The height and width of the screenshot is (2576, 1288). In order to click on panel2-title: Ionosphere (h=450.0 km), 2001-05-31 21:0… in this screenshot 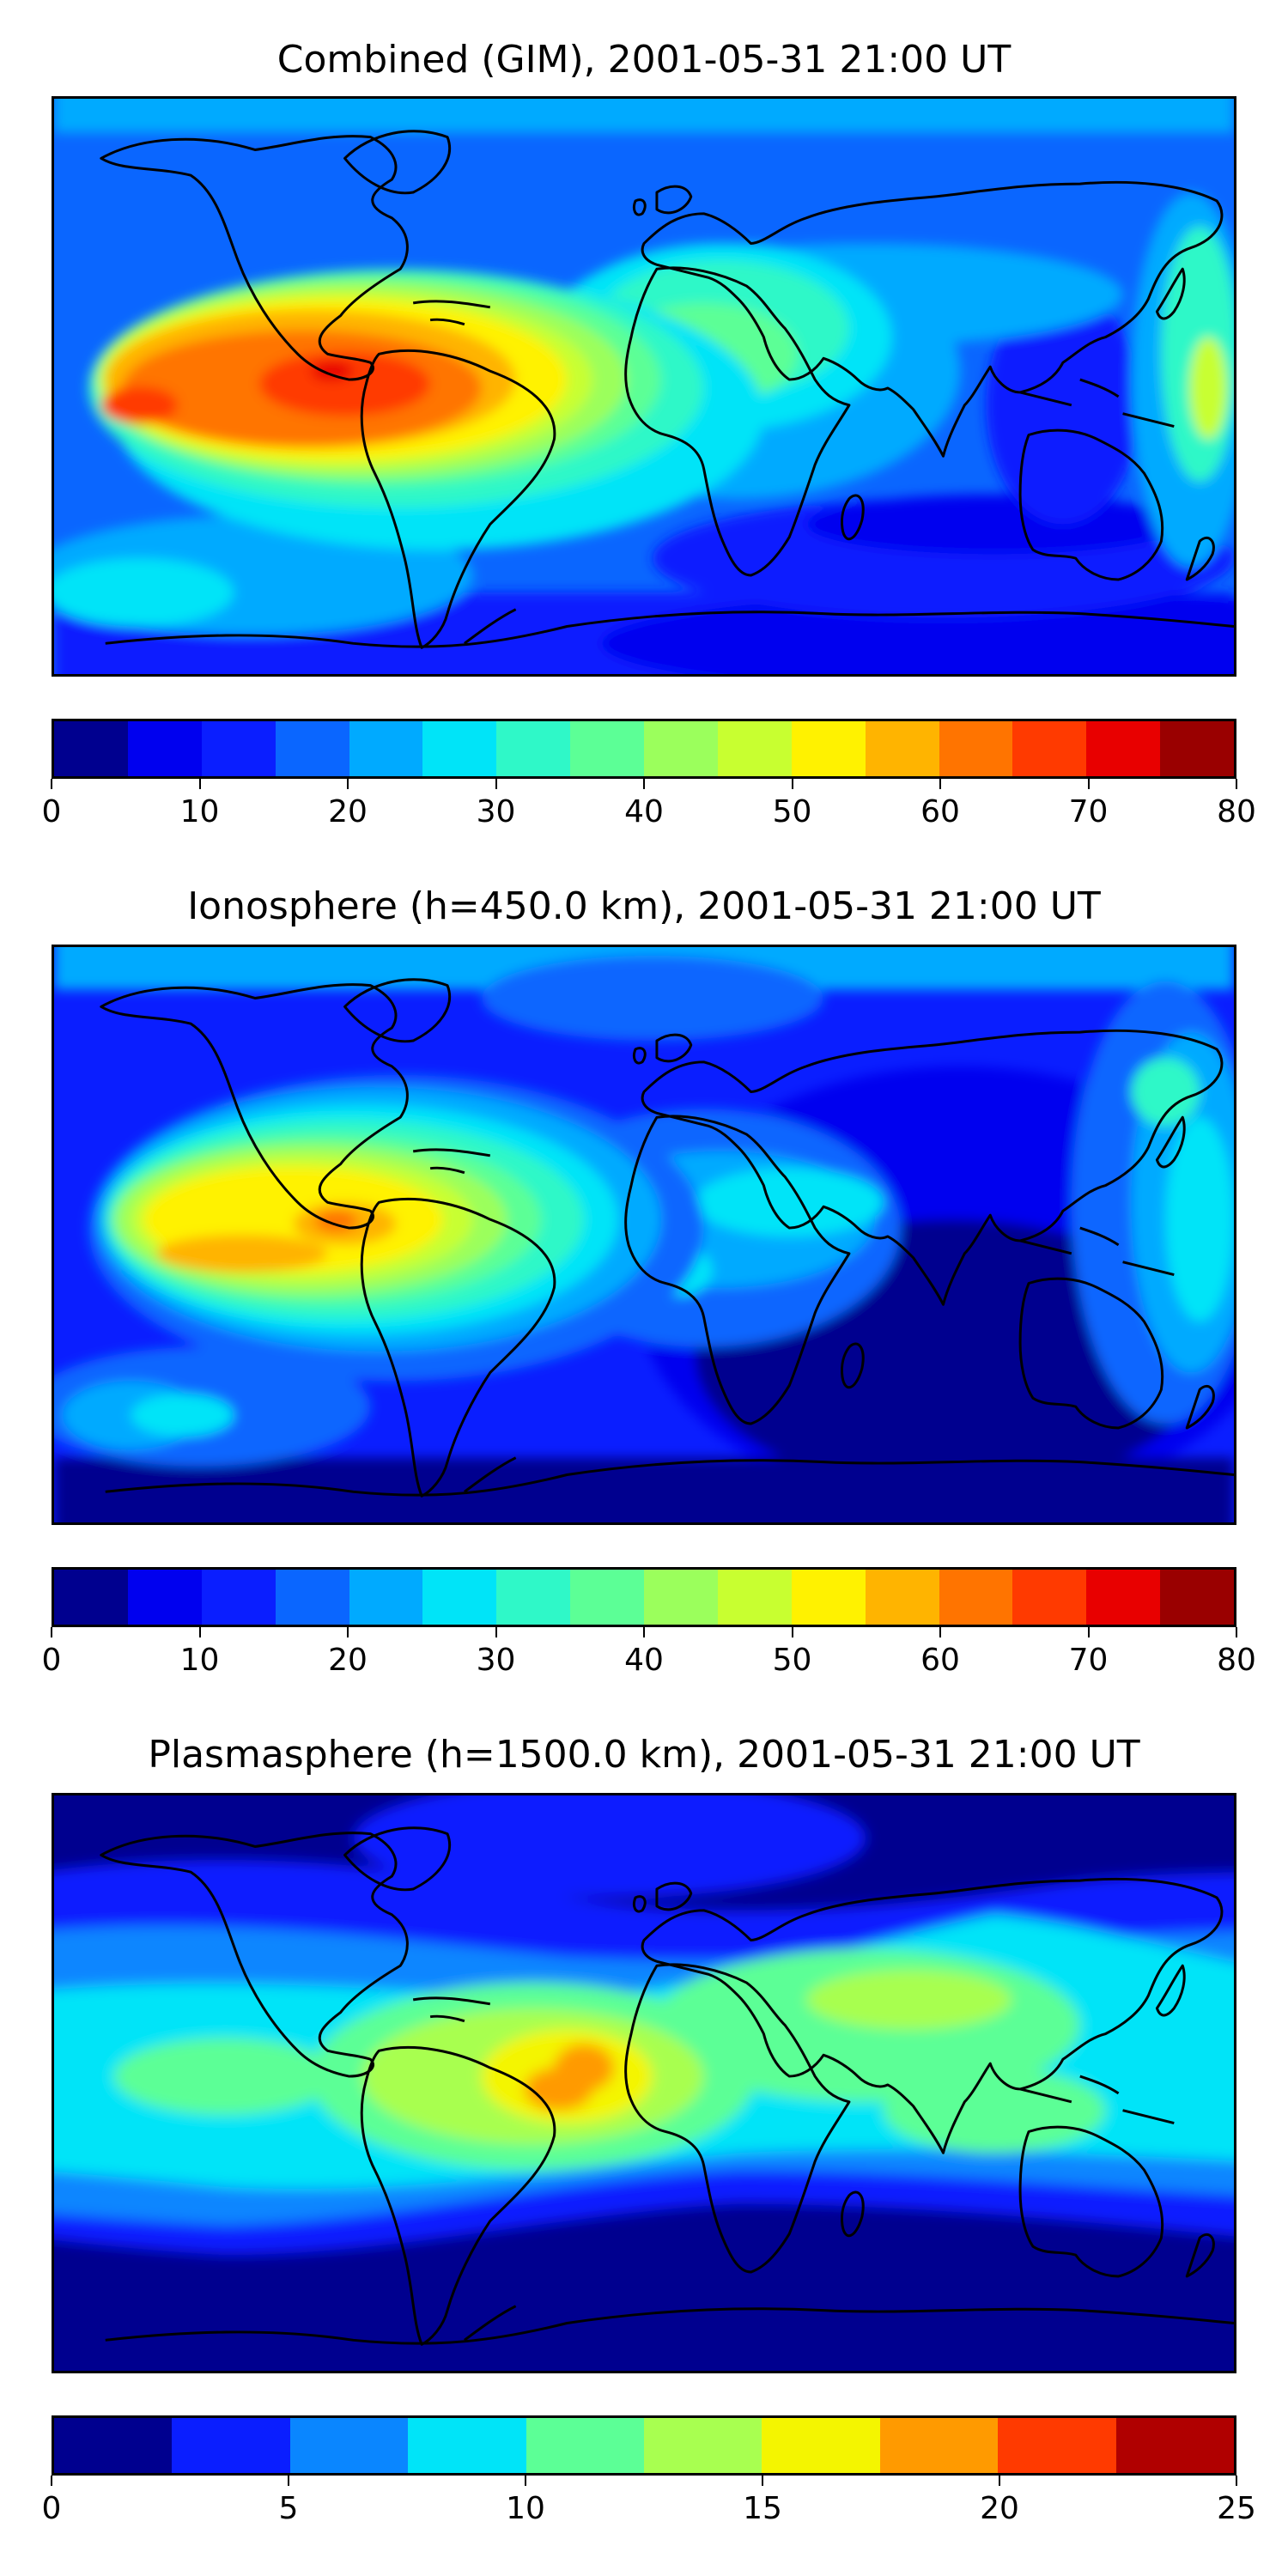, I will do `click(644, 906)`.